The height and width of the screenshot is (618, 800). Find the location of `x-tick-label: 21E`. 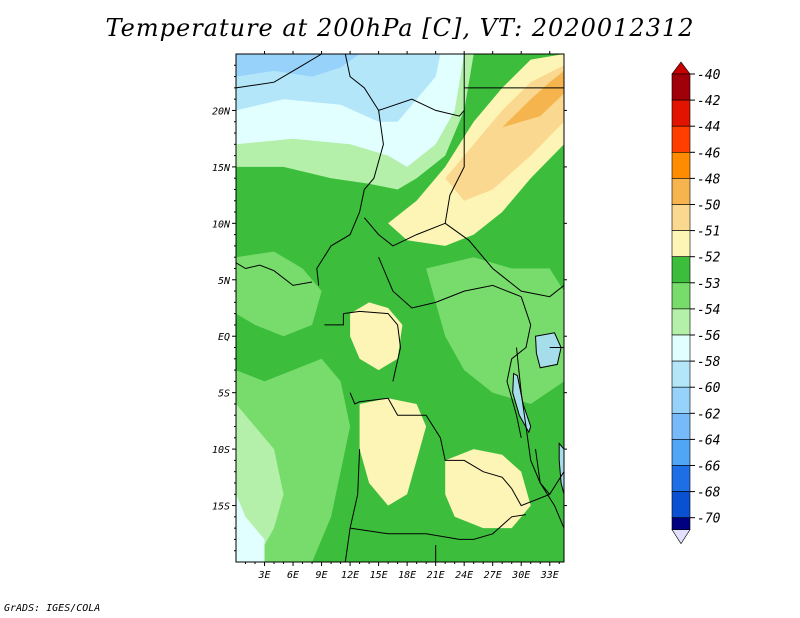

x-tick-label: 21E is located at coordinates (436, 575).